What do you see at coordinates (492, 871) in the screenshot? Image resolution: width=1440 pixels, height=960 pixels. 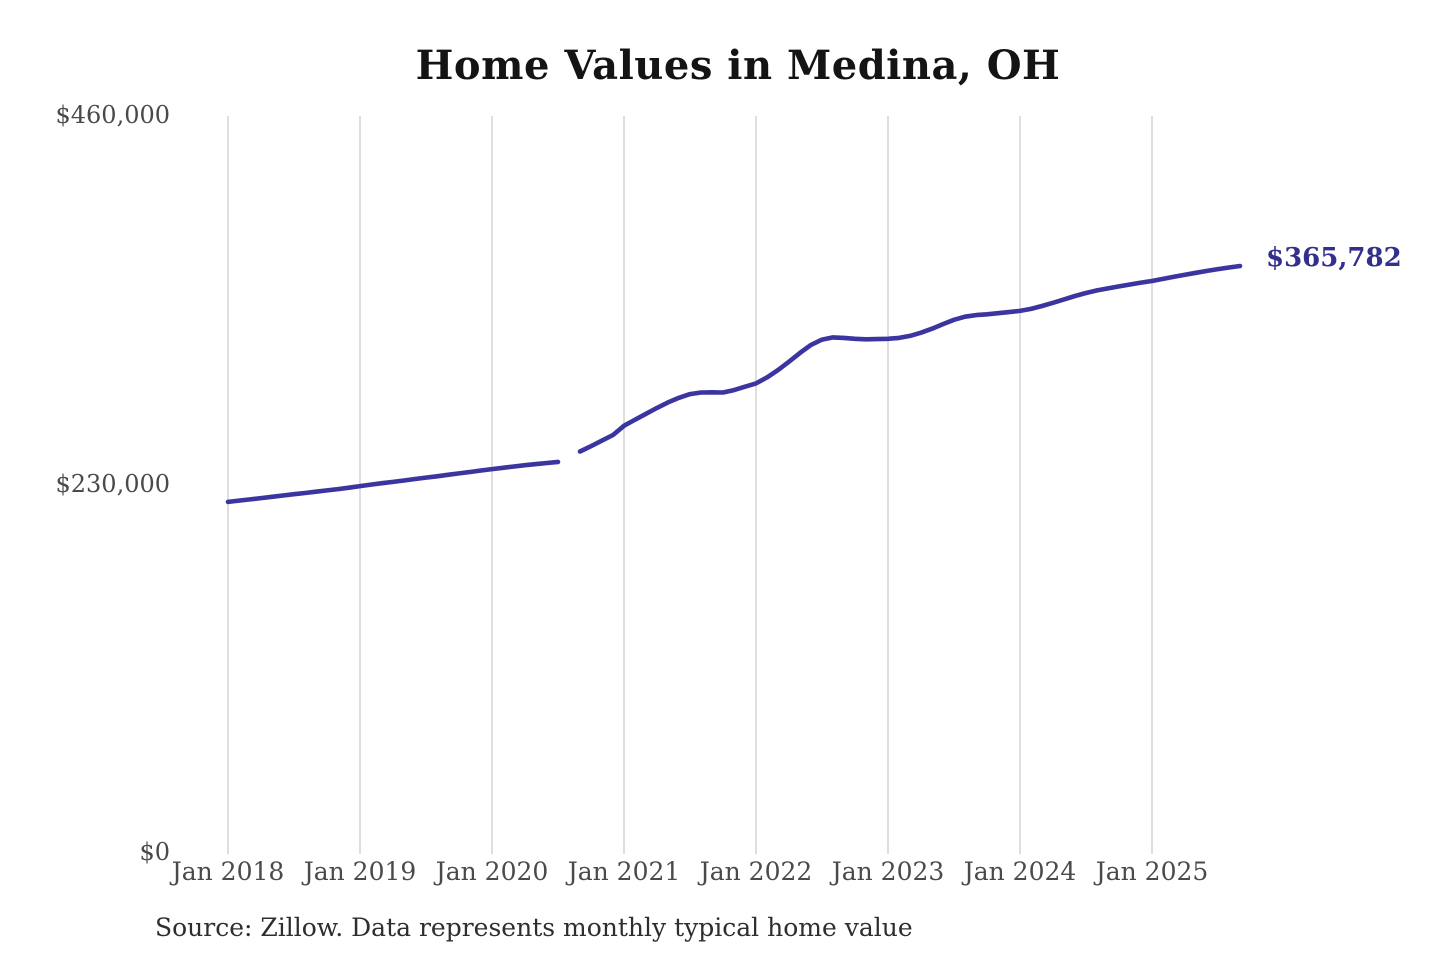 I see `x-tick-label: Jan 2020` at bounding box center [492, 871].